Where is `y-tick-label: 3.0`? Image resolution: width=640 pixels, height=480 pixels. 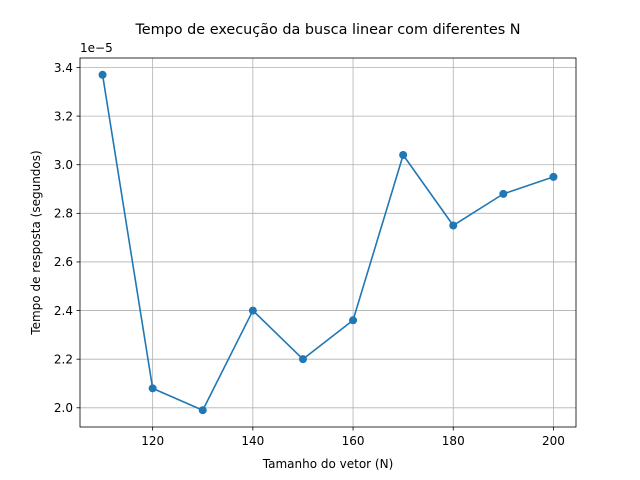 y-tick-label: 3.0 is located at coordinates (63, 165).